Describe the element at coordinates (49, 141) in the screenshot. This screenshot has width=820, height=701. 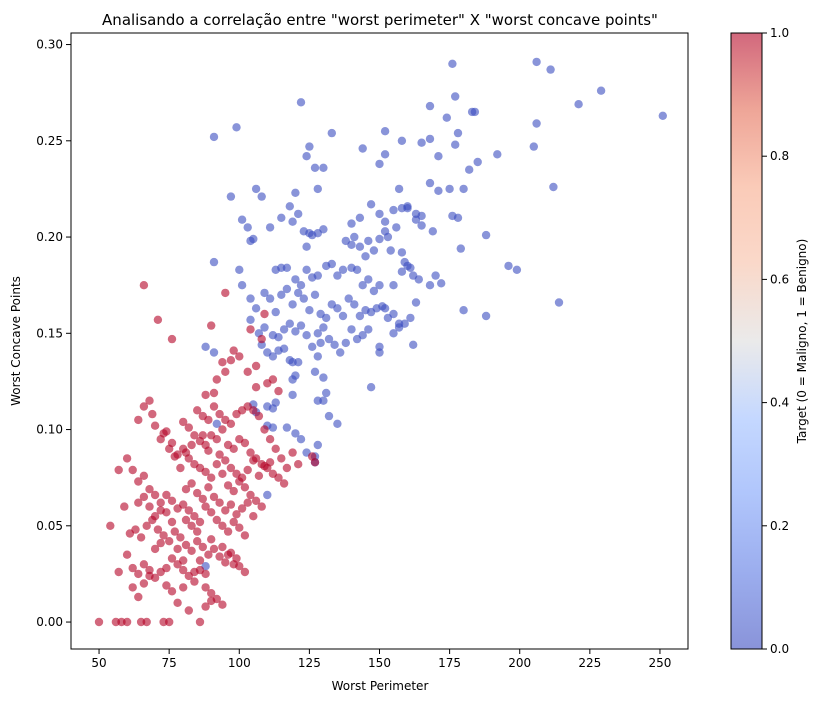
I see `y-tick-label: 0.25` at that location.